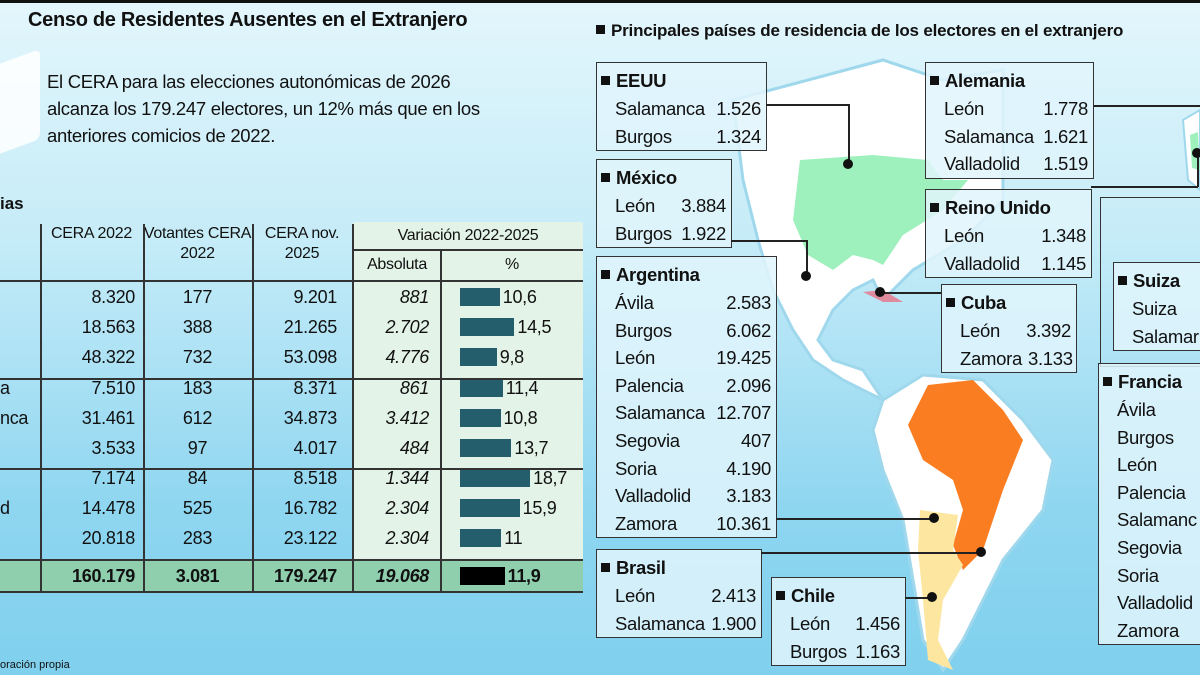 This screenshot has width=1200, height=675. What do you see at coordinates (1149, 547) in the screenshot?
I see `province-name: Segovia` at bounding box center [1149, 547].